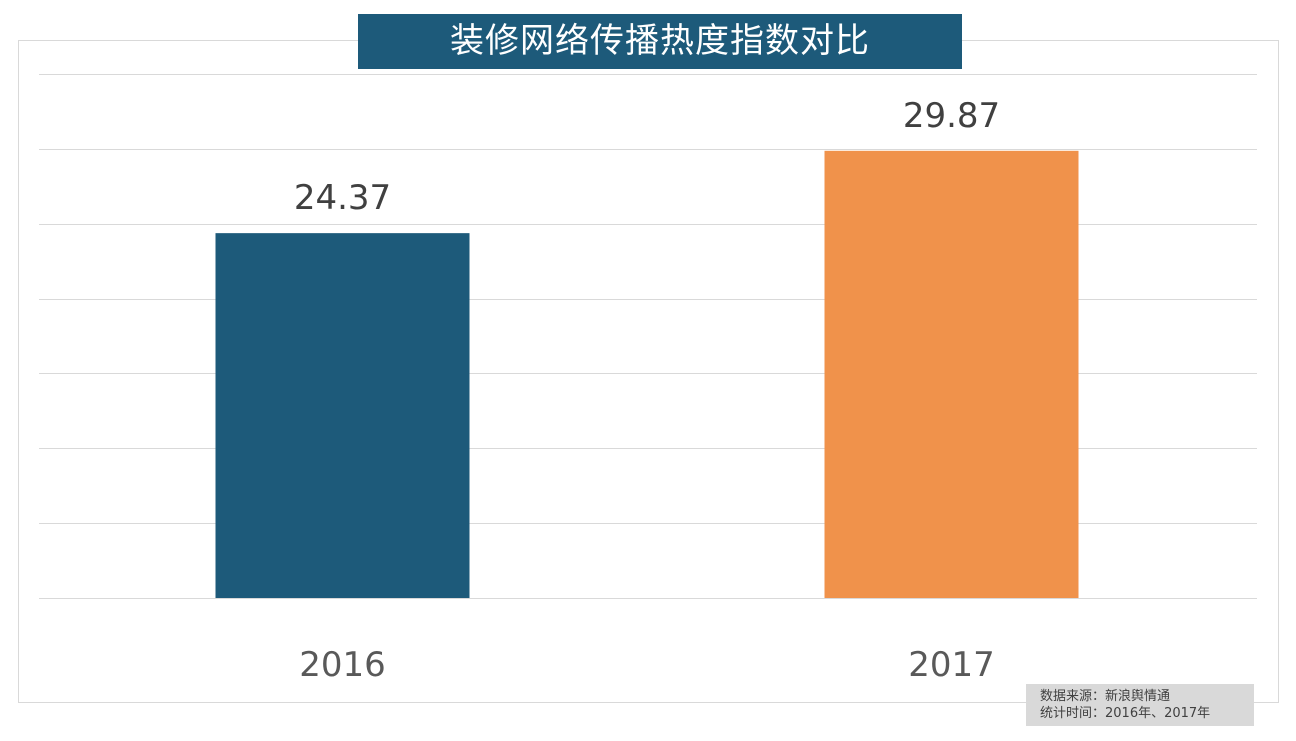 The width and height of the screenshot is (1296, 741). What do you see at coordinates (951, 665) in the screenshot?
I see `x-tick-label: 2017` at bounding box center [951, 665].